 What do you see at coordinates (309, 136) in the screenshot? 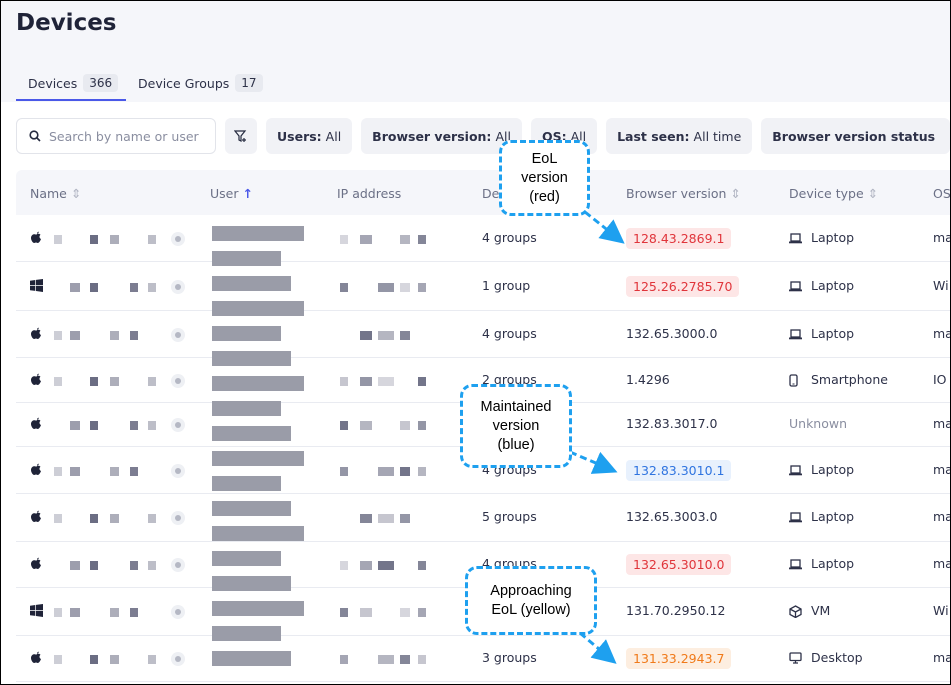
I see `filter-users: Users: All` at bounding box center [309, 136].